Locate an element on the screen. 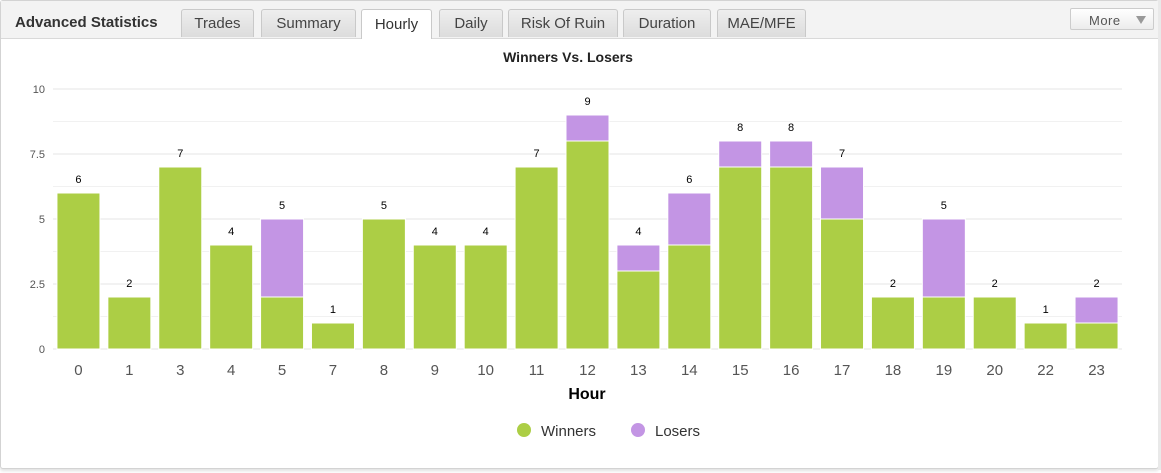 Image resolution: width=1161 pixels, height=473 pixels. x-tick-label: 12 is located at coordinates (587, 370).